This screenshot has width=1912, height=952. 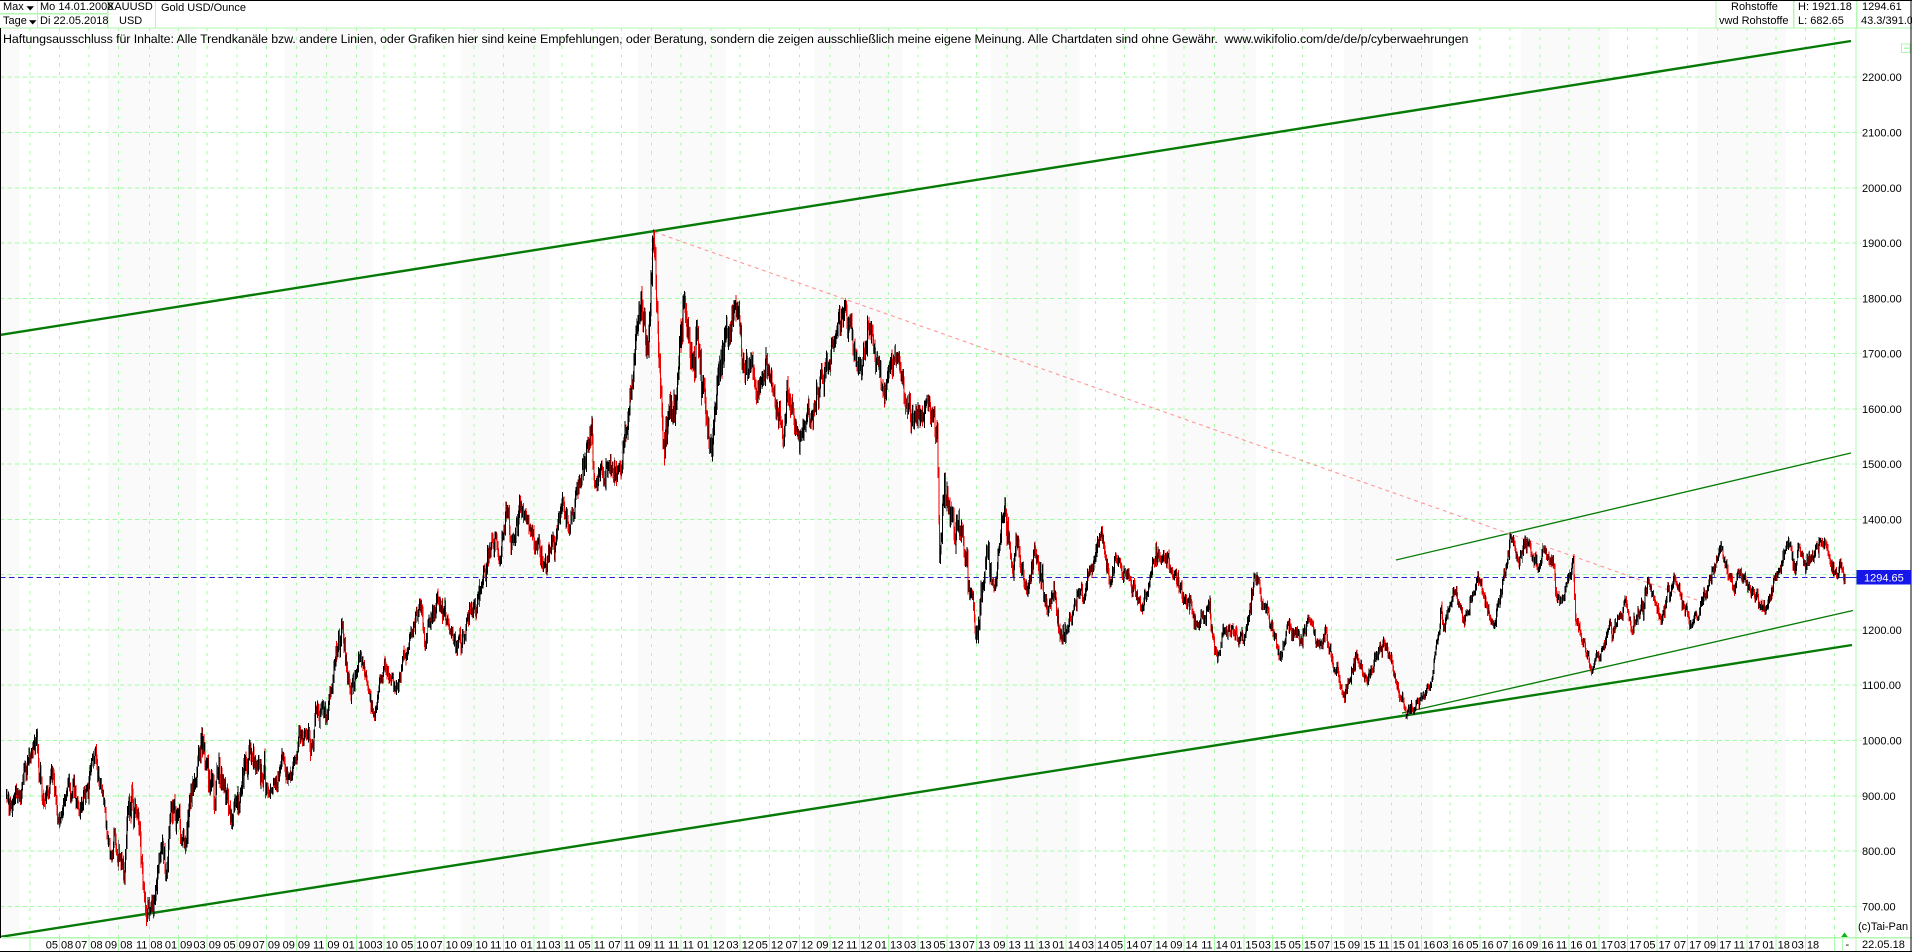 What do you see at coordinates (149, 946) in the screenshot?
I see `svg-text: 11 08` at bounding box center [149, 946].